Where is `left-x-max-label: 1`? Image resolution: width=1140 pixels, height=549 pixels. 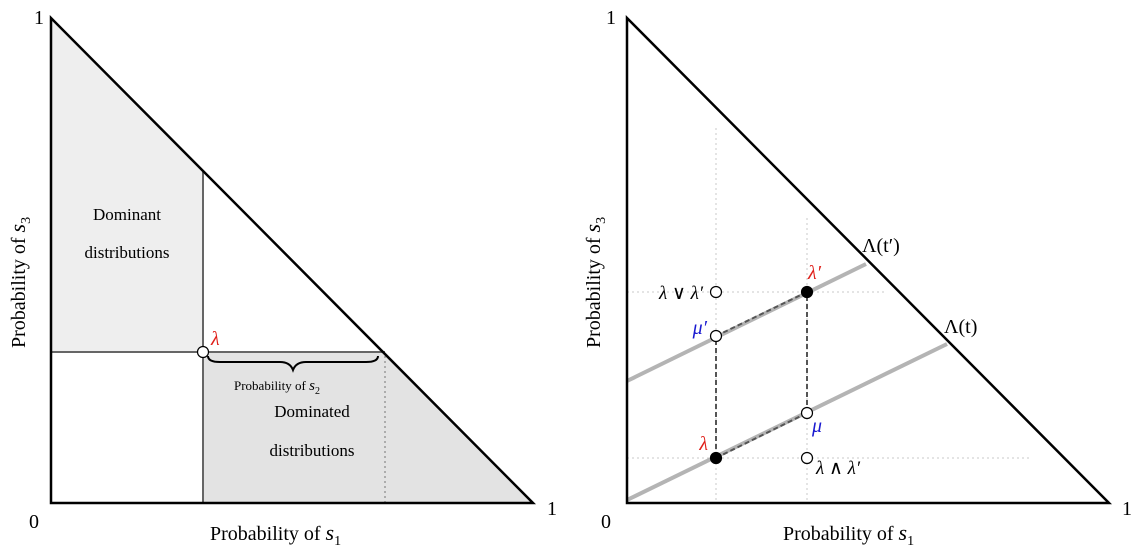 left-x-max-label: 1 is located at coordinates (552, 509).